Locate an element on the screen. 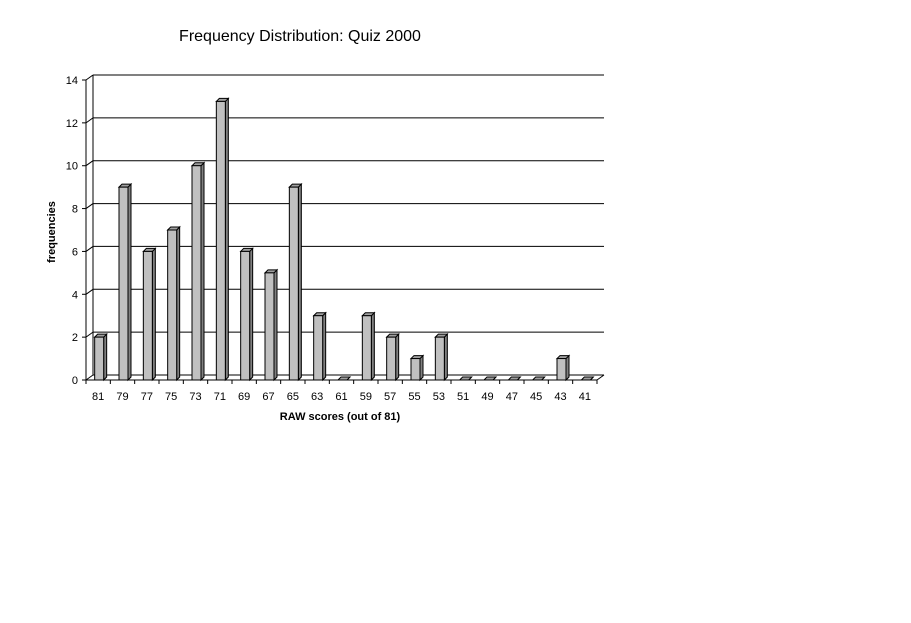 The width and height of the screenshot is (911, 623). y-tick-label: 12 is located at coordinates (72, 124).